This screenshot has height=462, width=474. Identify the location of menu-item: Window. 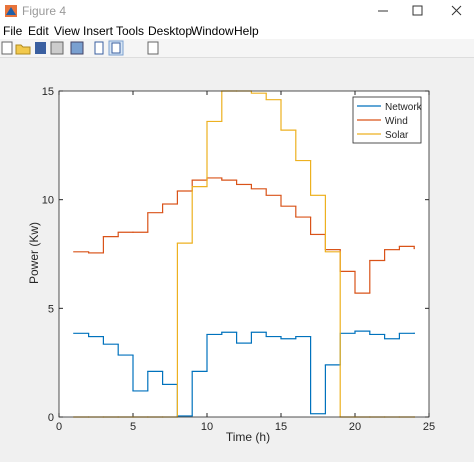
(212, 31).